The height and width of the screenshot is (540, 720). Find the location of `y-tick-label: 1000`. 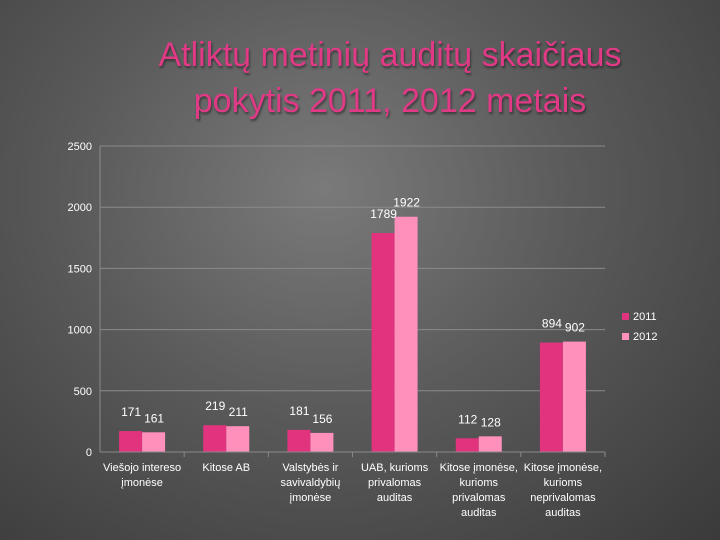

y-tick-label: 1000 is located at coordinates (80, 331).